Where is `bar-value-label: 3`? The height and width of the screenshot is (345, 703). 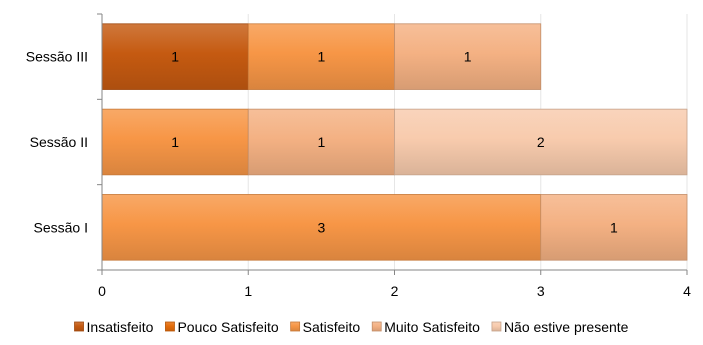
bar-value-label: 3 is located at coordinates (321, 227).